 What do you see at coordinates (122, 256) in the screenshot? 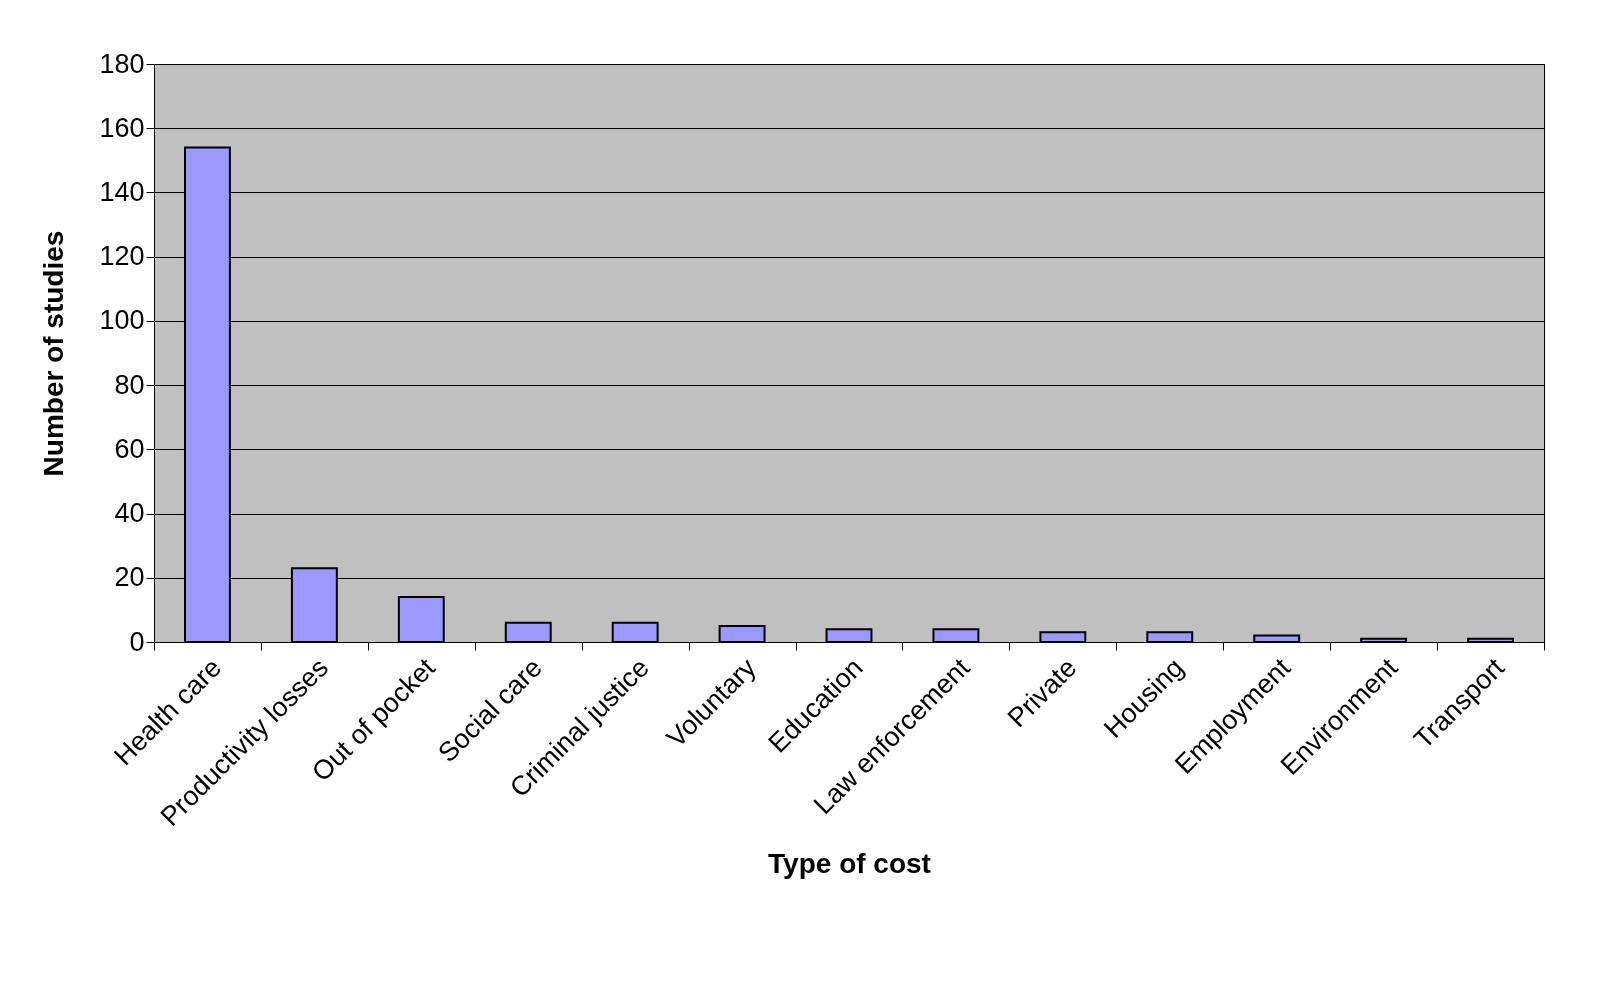
I see `y-tick-label: 120` at bounding box center [122, 256].